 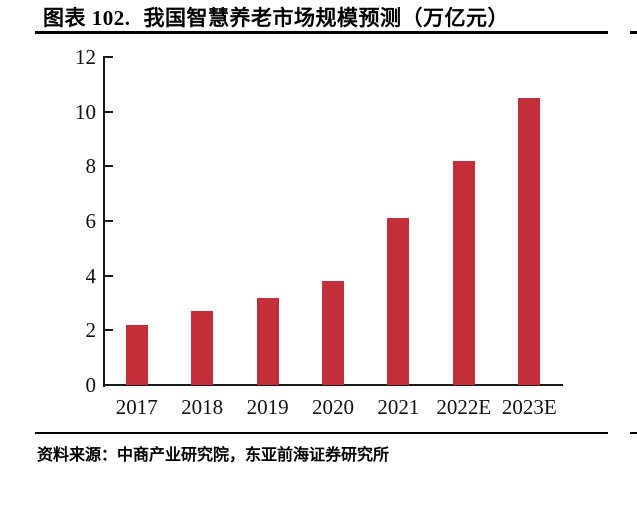 What do you see at coordinates (91, 330) in the screenshot?
I see `y-axis-tick-label: 2` at bounding box center [91, 330].